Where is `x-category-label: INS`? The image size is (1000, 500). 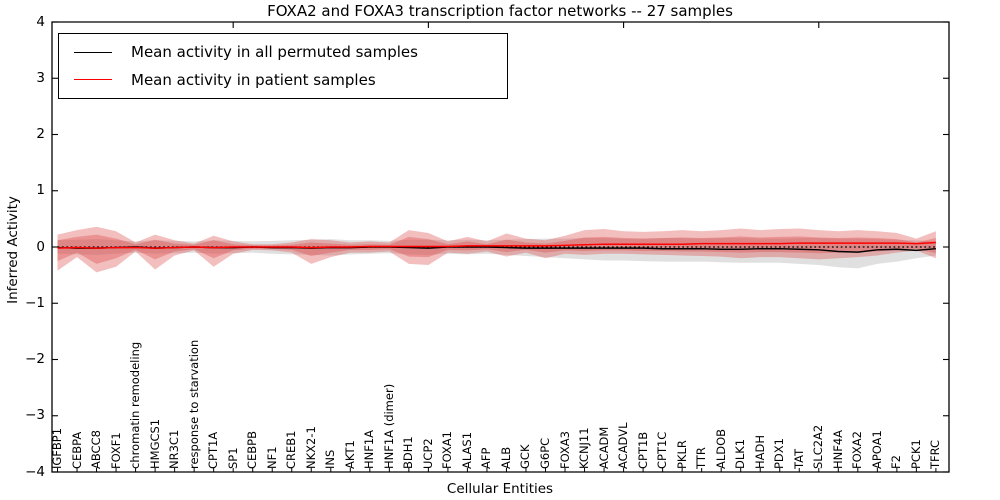
x-category-label: INS is located at coordinates (330, 459).